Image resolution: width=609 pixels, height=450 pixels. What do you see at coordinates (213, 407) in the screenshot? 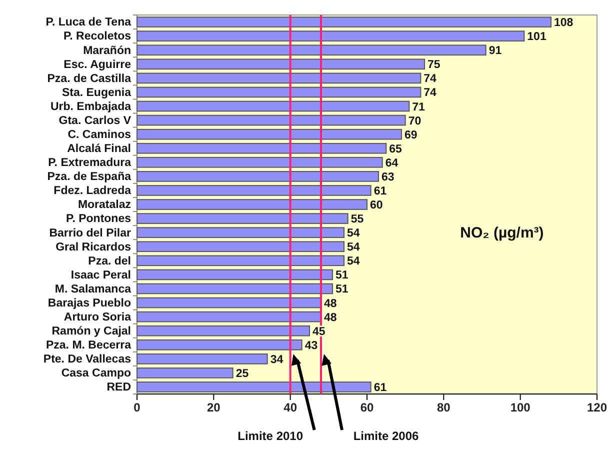
I see `x-tick-label: 20` at bounding box center [213, 407].